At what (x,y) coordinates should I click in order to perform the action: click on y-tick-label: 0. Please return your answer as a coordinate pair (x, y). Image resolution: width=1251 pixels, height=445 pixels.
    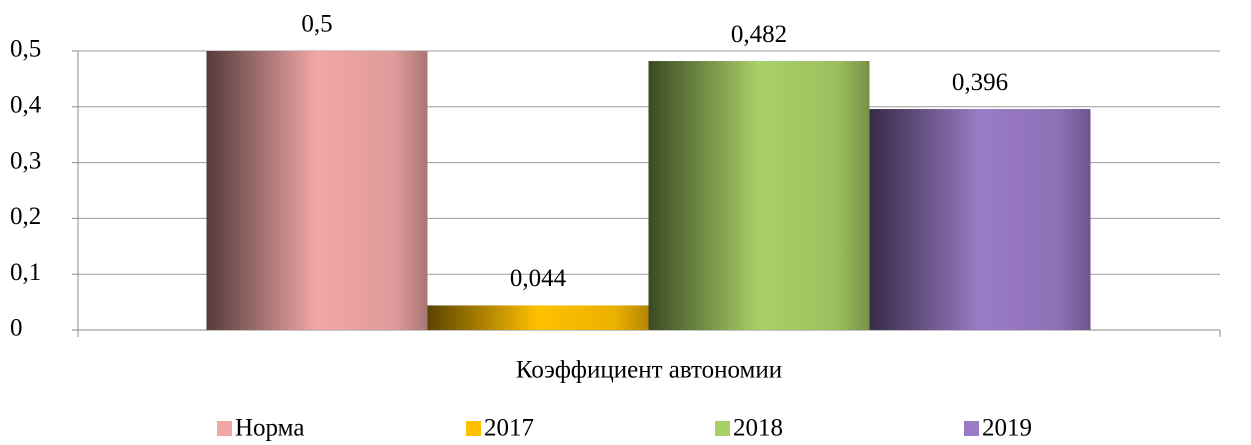
    Looking at the image, I should click on (16, 328).